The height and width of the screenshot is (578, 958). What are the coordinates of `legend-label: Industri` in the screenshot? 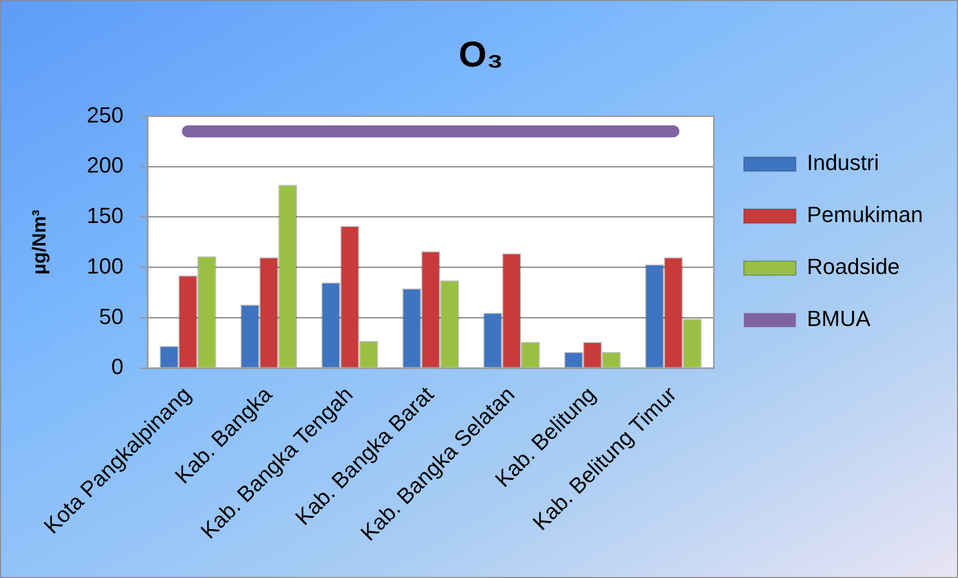 It's located at (842, 163).